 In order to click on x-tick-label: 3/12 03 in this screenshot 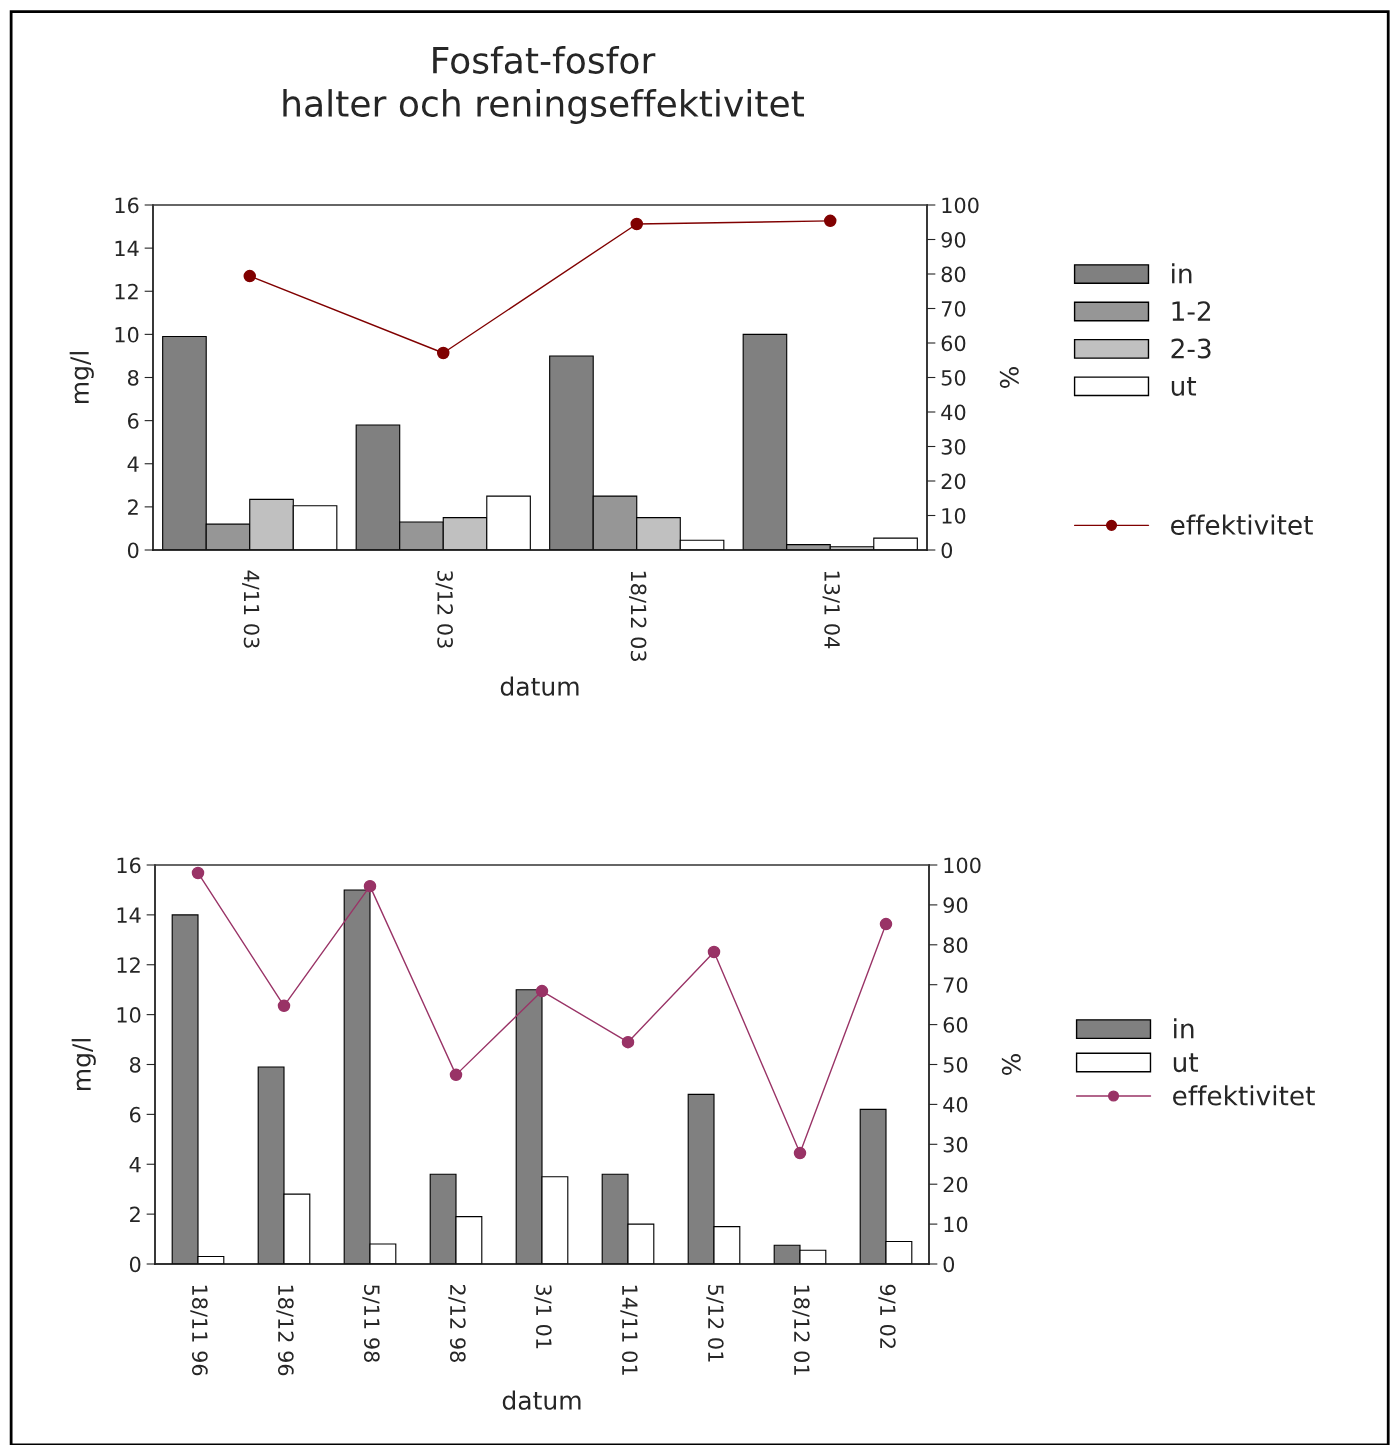, I will do `click(444, 609)`.